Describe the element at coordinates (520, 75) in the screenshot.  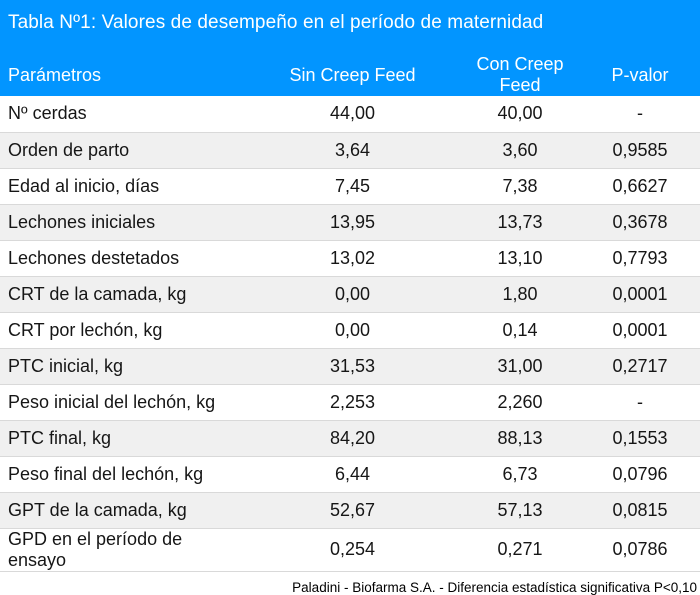
I see `column-header-con-creep-feed: Con Creep Feed` at that location.